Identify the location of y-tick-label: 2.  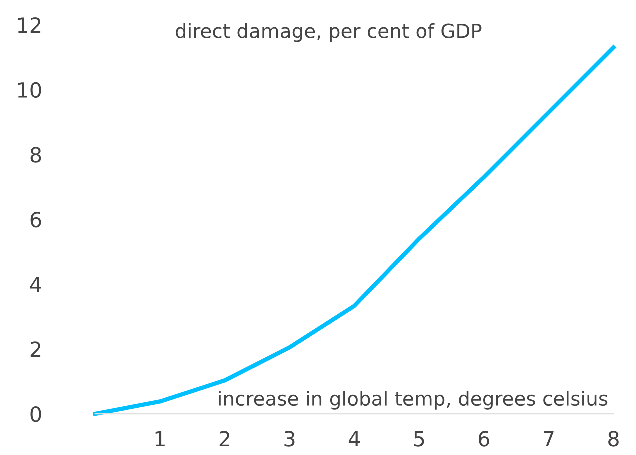
(35, 350).